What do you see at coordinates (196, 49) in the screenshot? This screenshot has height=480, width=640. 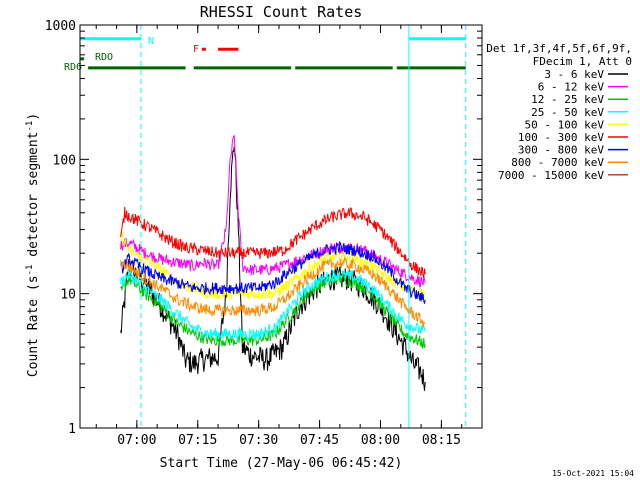 I see `status-label-f: F` at bounding box center [196, 49].